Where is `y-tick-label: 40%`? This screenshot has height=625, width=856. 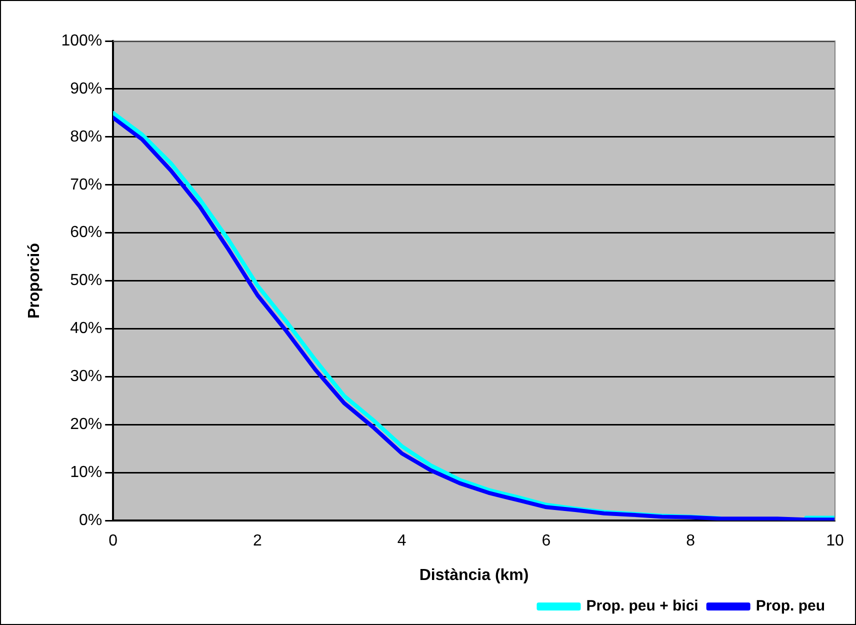 y-tick-label: 40% is located at coordinates (86, 329).